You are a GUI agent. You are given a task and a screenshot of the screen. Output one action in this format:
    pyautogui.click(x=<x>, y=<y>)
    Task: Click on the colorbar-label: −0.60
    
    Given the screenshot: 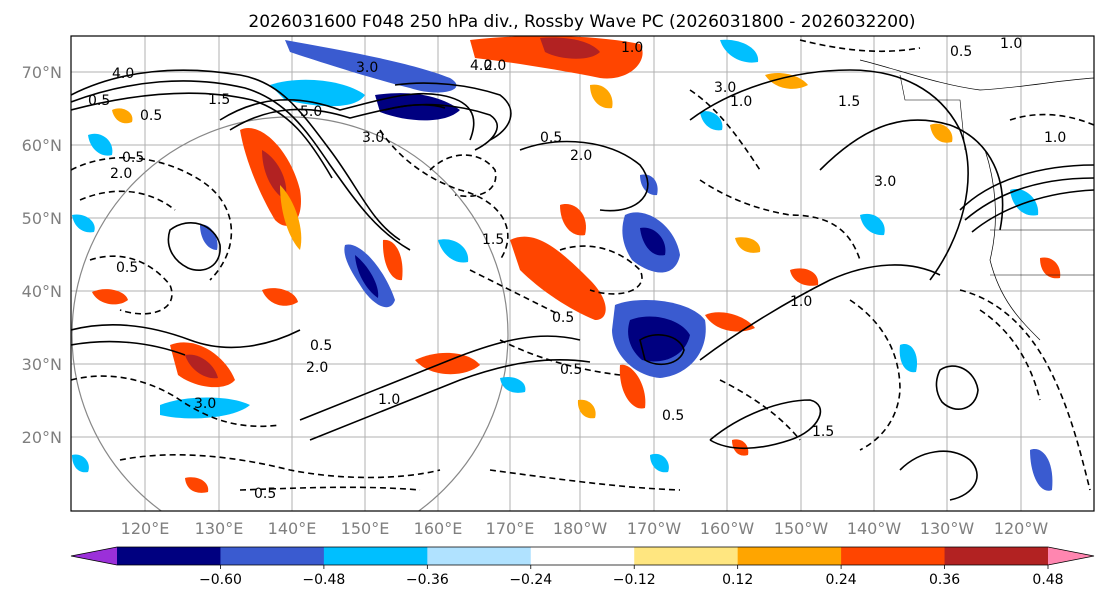 What is the action you would take?
    pyautogui.click(x=220, y=580)
    